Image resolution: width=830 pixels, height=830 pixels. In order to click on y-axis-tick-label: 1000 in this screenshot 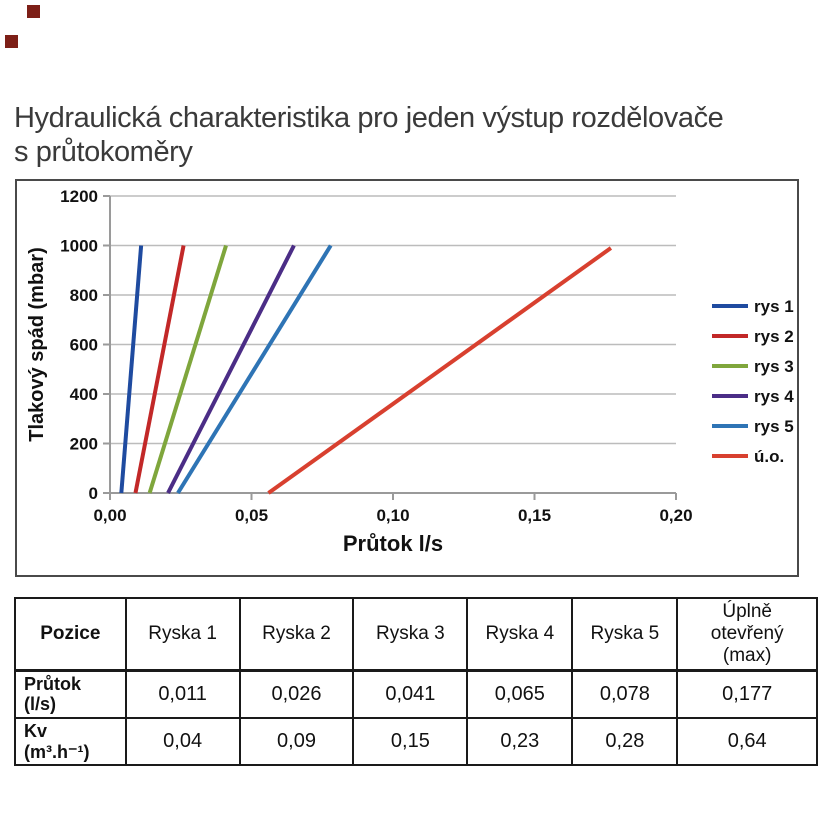, I will do `click(79, 246)`.